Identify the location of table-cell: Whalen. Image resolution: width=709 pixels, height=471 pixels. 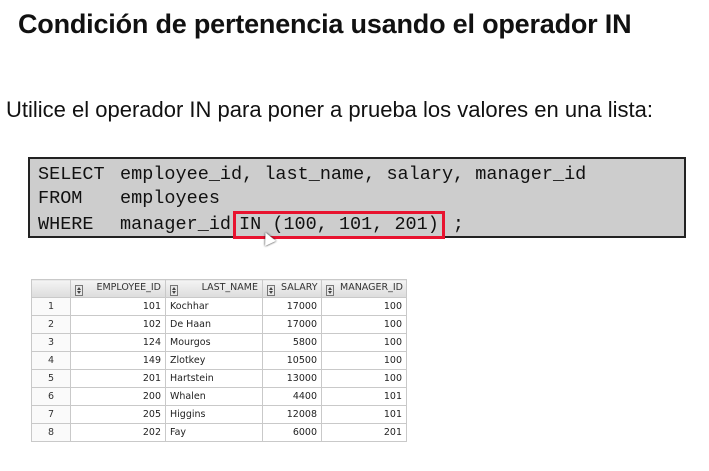
(214, 396).